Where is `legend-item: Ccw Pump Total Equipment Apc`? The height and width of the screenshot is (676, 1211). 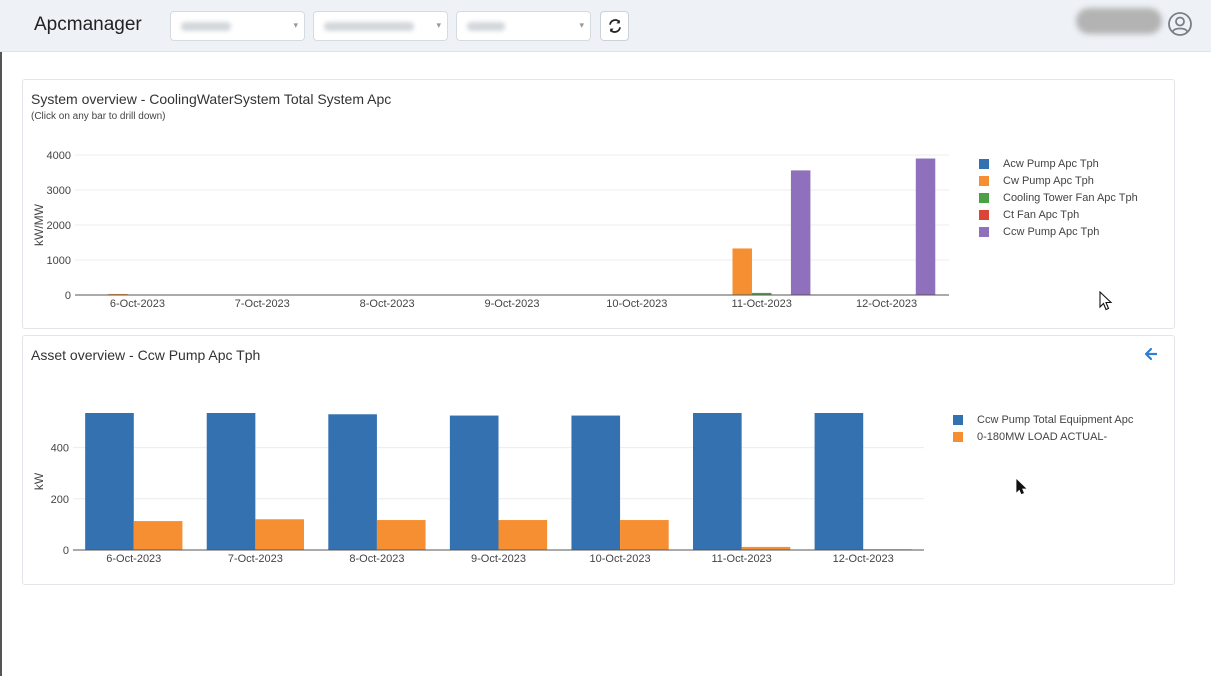
legend-item: Ccw Pump Total Equipment Apc is located at coordinates (1043, 419).